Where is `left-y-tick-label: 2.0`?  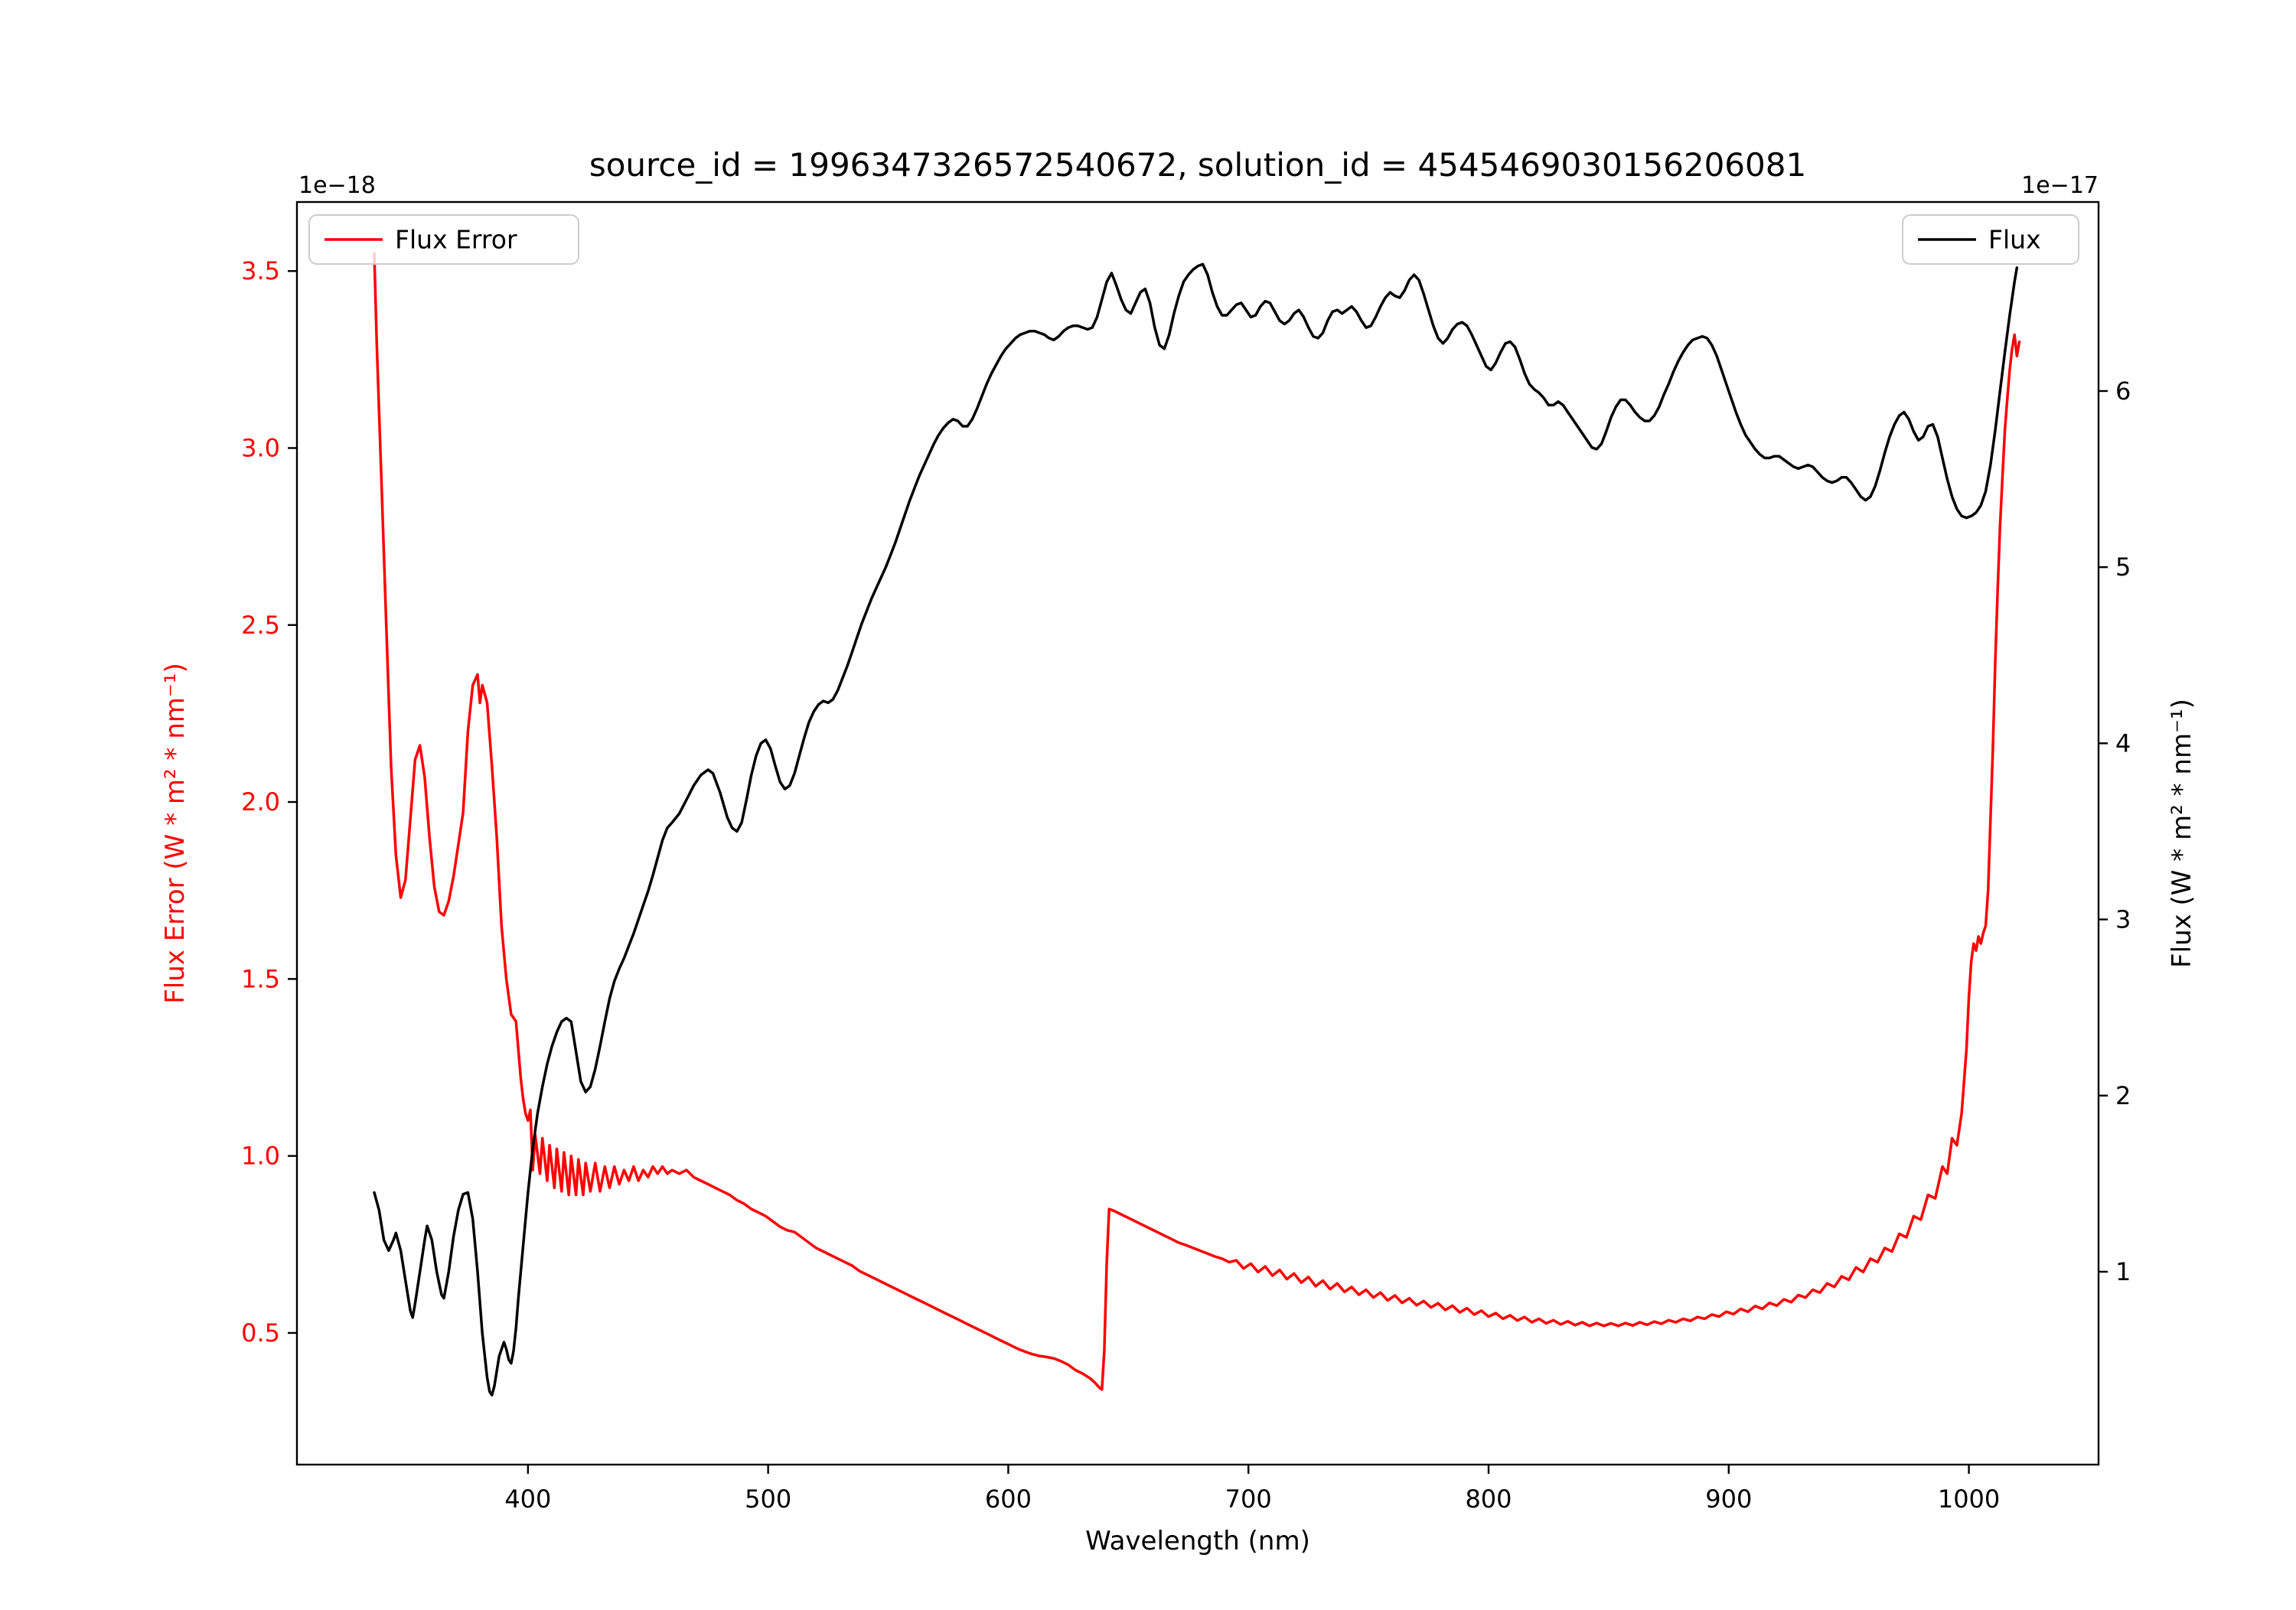 left-y-tick-label: 2.0 is located at coordinates (260, 802).